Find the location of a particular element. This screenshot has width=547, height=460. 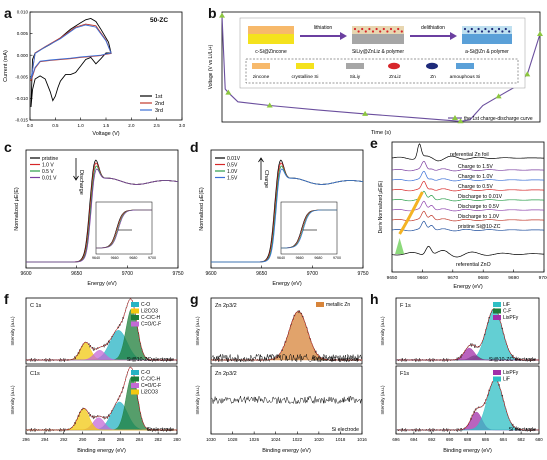

xps-sample-label: Si electrode is located at coordinates (346, 430).